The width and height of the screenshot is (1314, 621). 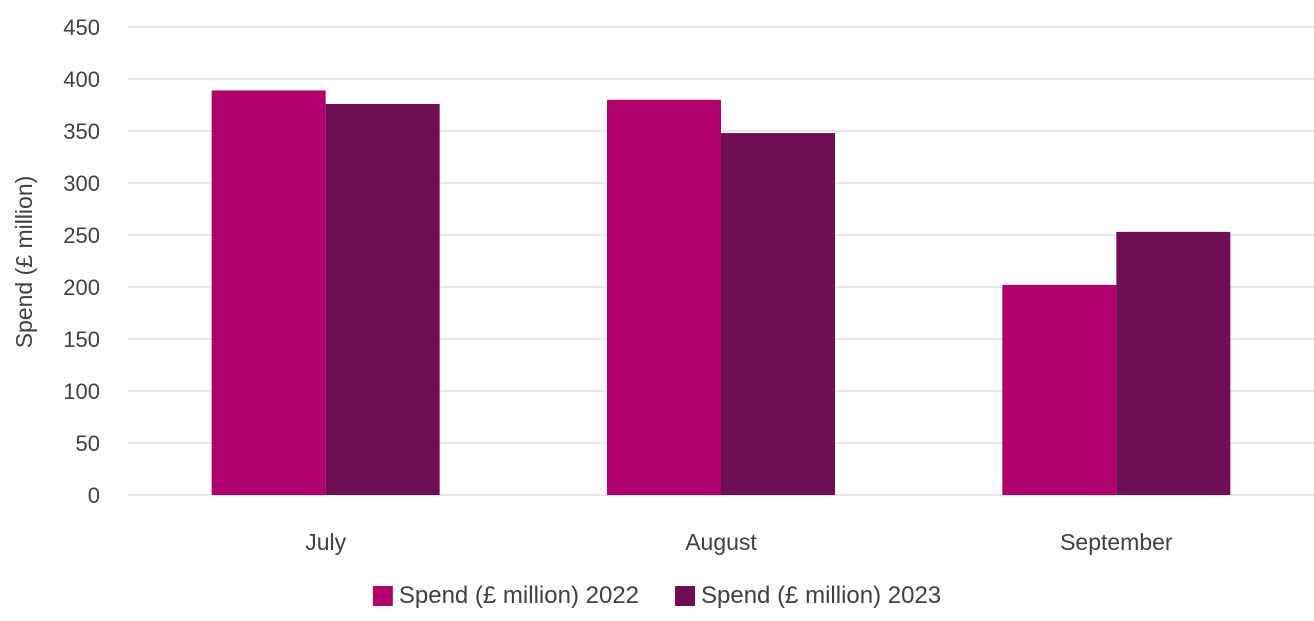 I want to click on y-tick-label: 300, so click(x=81, y=183).